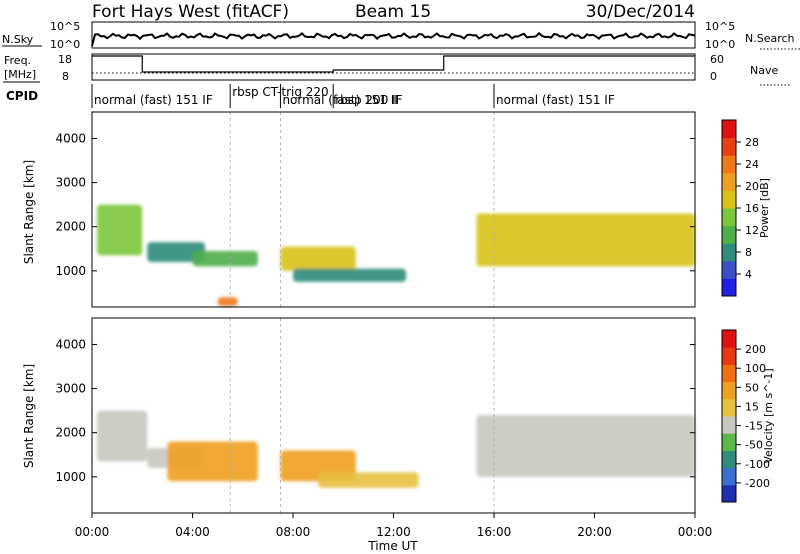 The height and width of the screenshot is (554, 800). Describe the element at coordinates (368, 100) in the screenshot. I see `cpid-segment-label: rbsp 200 IF` at that location.